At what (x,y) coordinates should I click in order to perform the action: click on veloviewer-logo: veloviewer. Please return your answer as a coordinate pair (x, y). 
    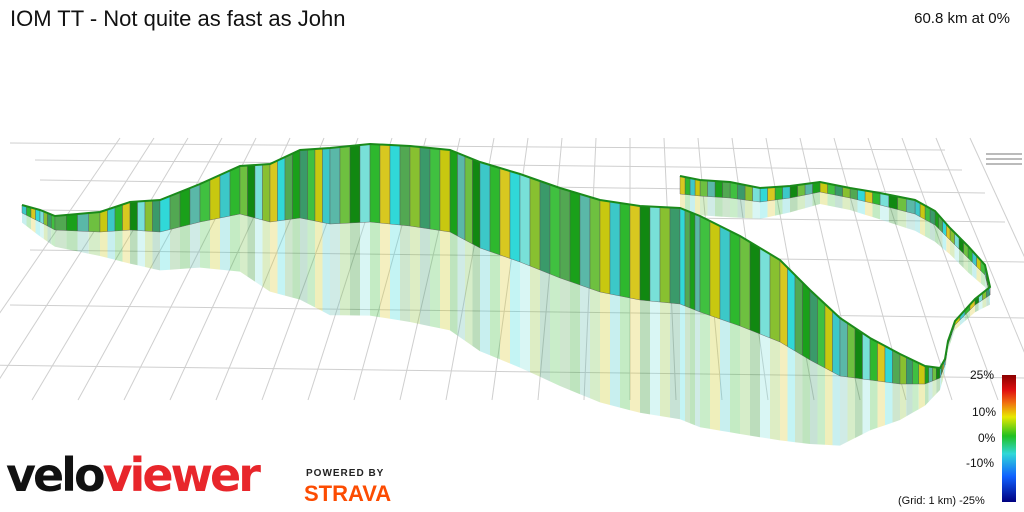
    Looking at the image, I should click on (133, 475).